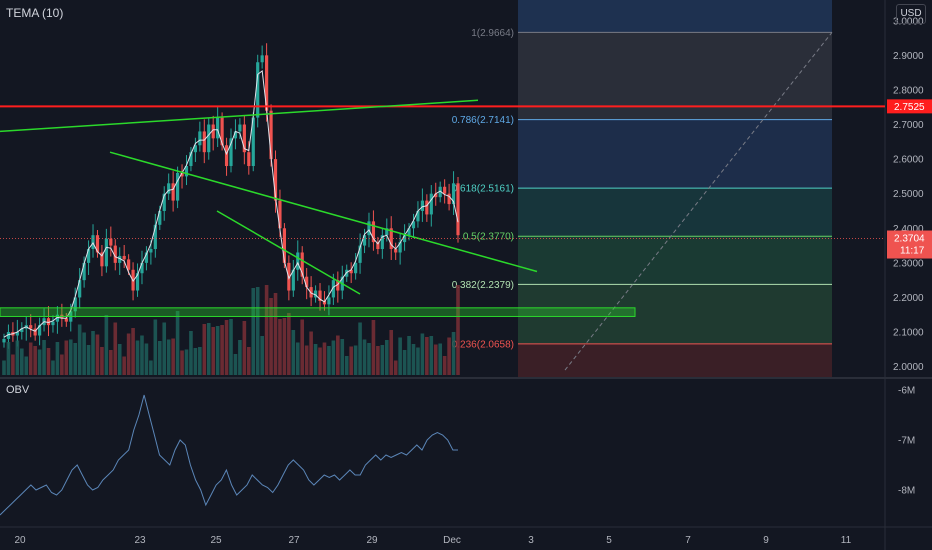  I want to click on trendline-descending, so click(323, 212).